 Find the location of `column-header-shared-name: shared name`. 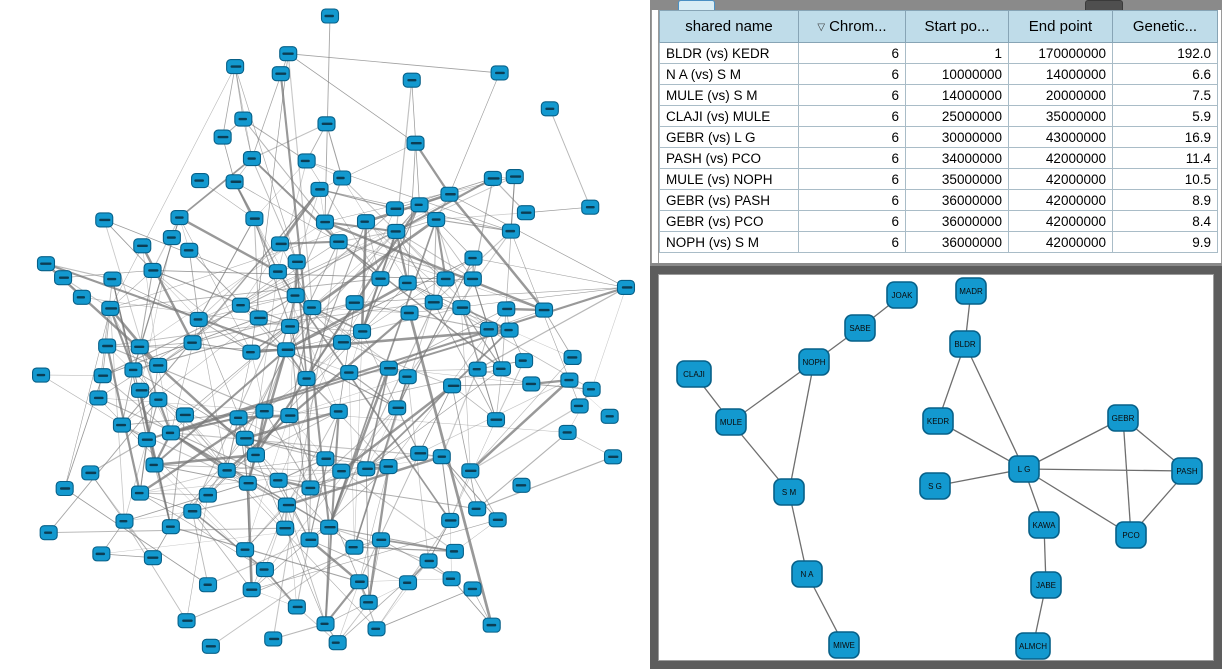

column-header-shared-name: shared name is located at coordinates (729, 26).